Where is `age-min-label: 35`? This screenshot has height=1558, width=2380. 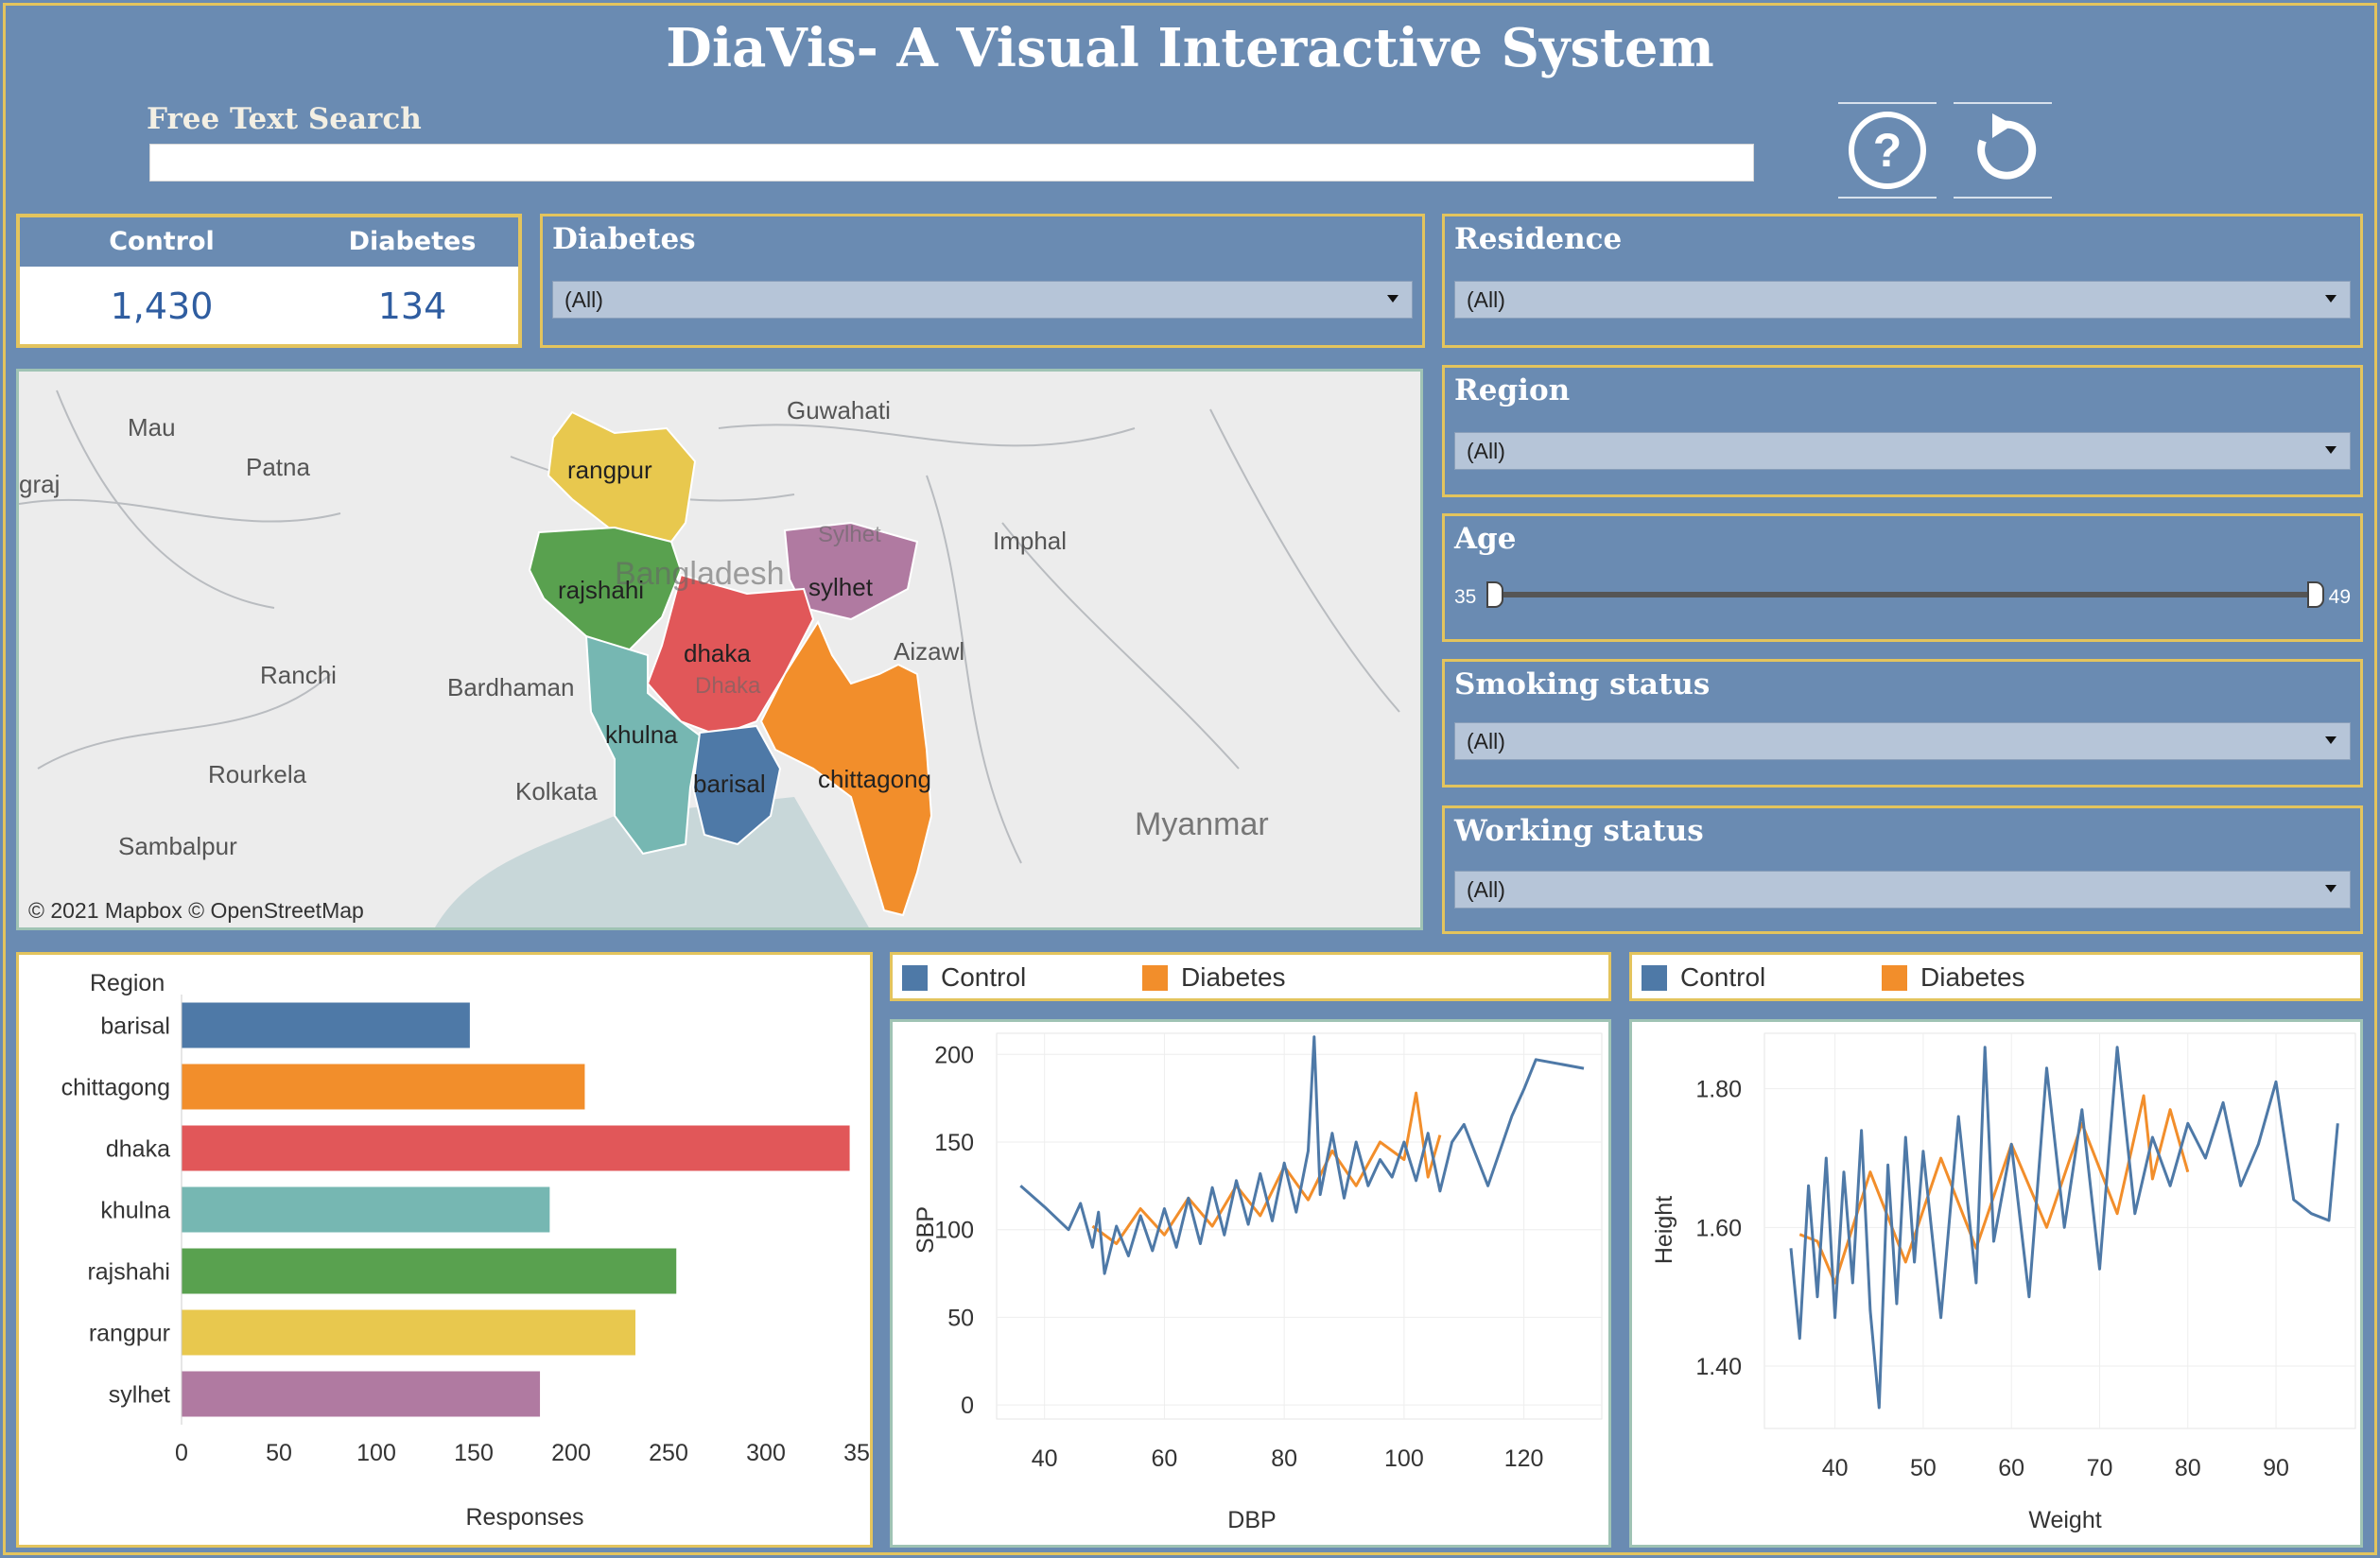 age-min-label: 35 is located at coordinates (1465, 597).